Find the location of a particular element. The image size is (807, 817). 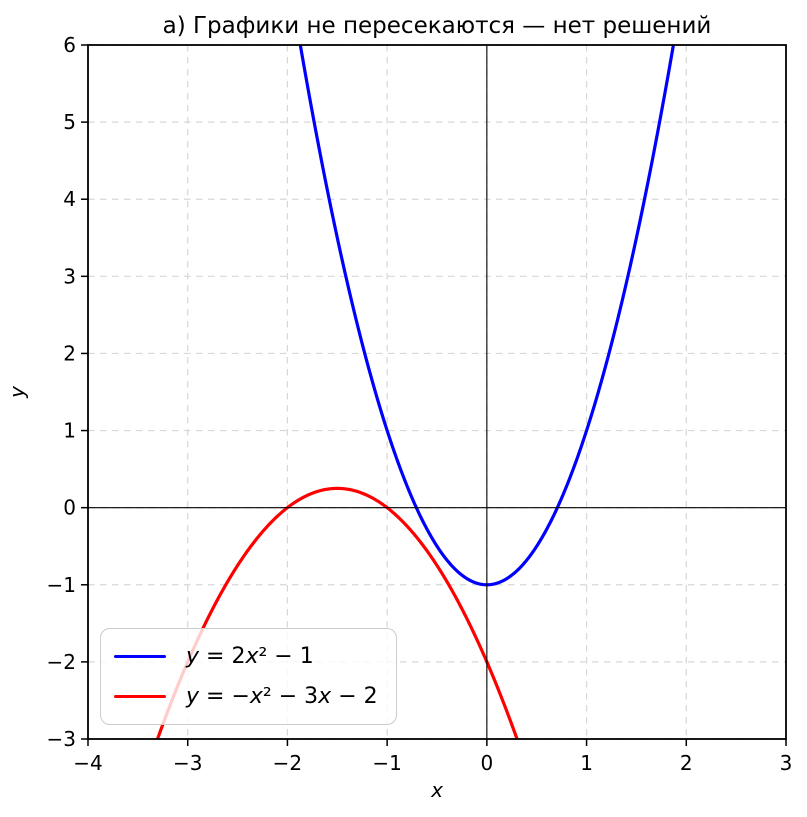

x-tick-label: −1 is located at coordinates (386, 763).